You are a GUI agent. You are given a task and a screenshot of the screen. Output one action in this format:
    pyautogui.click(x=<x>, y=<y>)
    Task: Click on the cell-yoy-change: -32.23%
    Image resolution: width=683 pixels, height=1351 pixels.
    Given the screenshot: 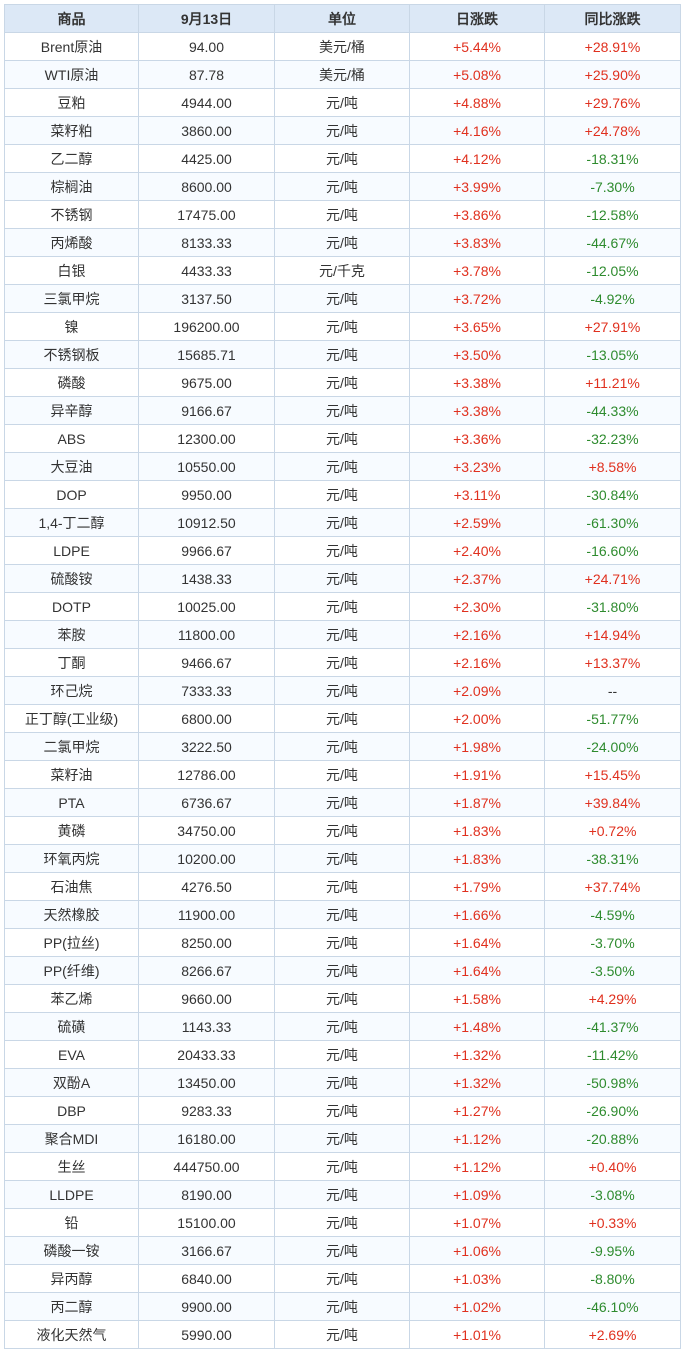 What is the action you would take?
    pyautogui.click(x=612, y=438)
    